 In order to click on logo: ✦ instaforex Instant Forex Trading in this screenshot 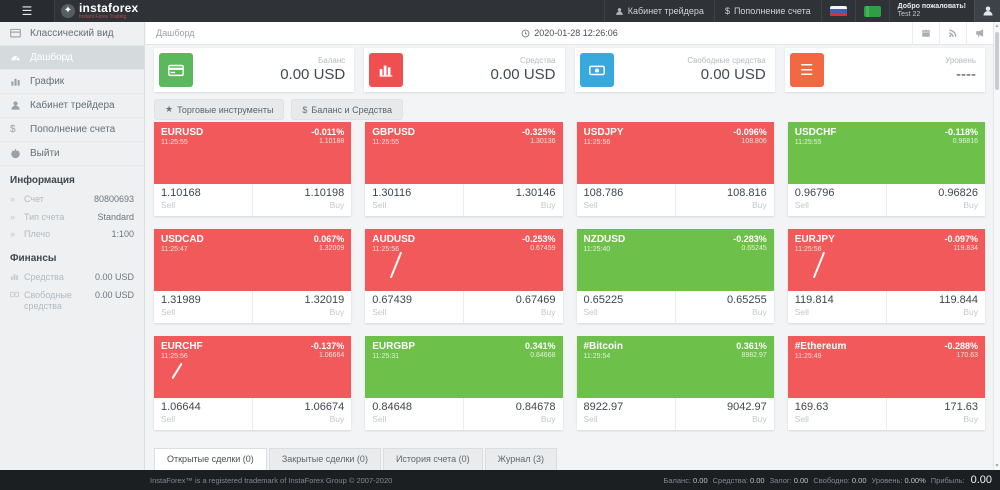, I will do `click(99, 11)`.